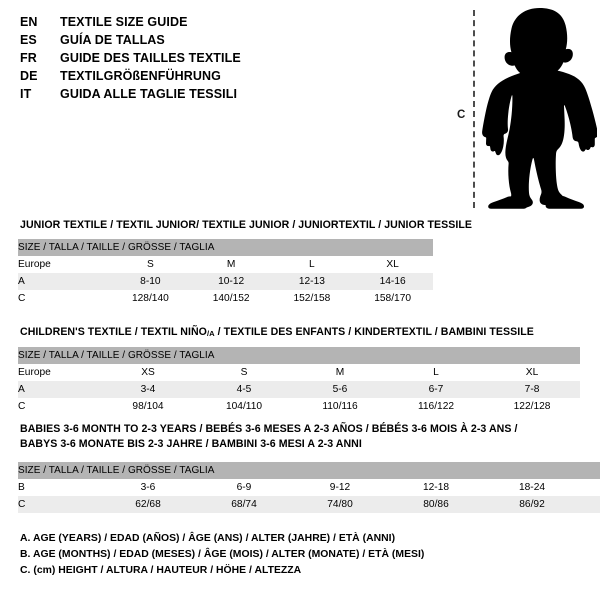  I want to click on table-row: C 62/68 68/74 74/80 80/86 86/92 92/98, so click(309, 504).